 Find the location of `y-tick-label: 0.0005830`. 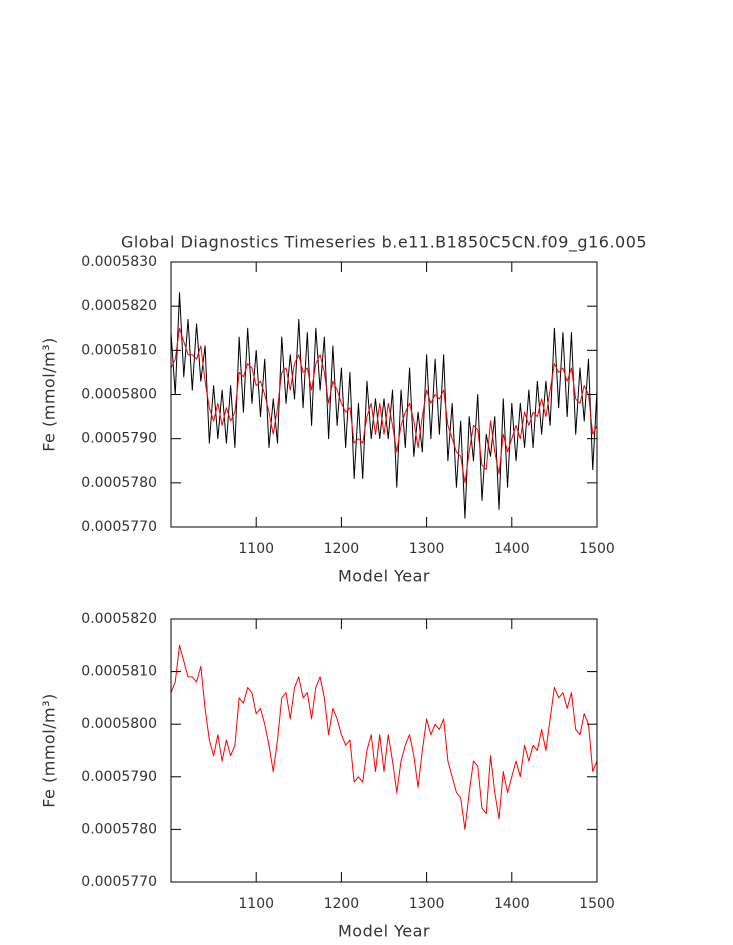

y-tick-label: 0.0005830 is located at coordinates (119, 262).